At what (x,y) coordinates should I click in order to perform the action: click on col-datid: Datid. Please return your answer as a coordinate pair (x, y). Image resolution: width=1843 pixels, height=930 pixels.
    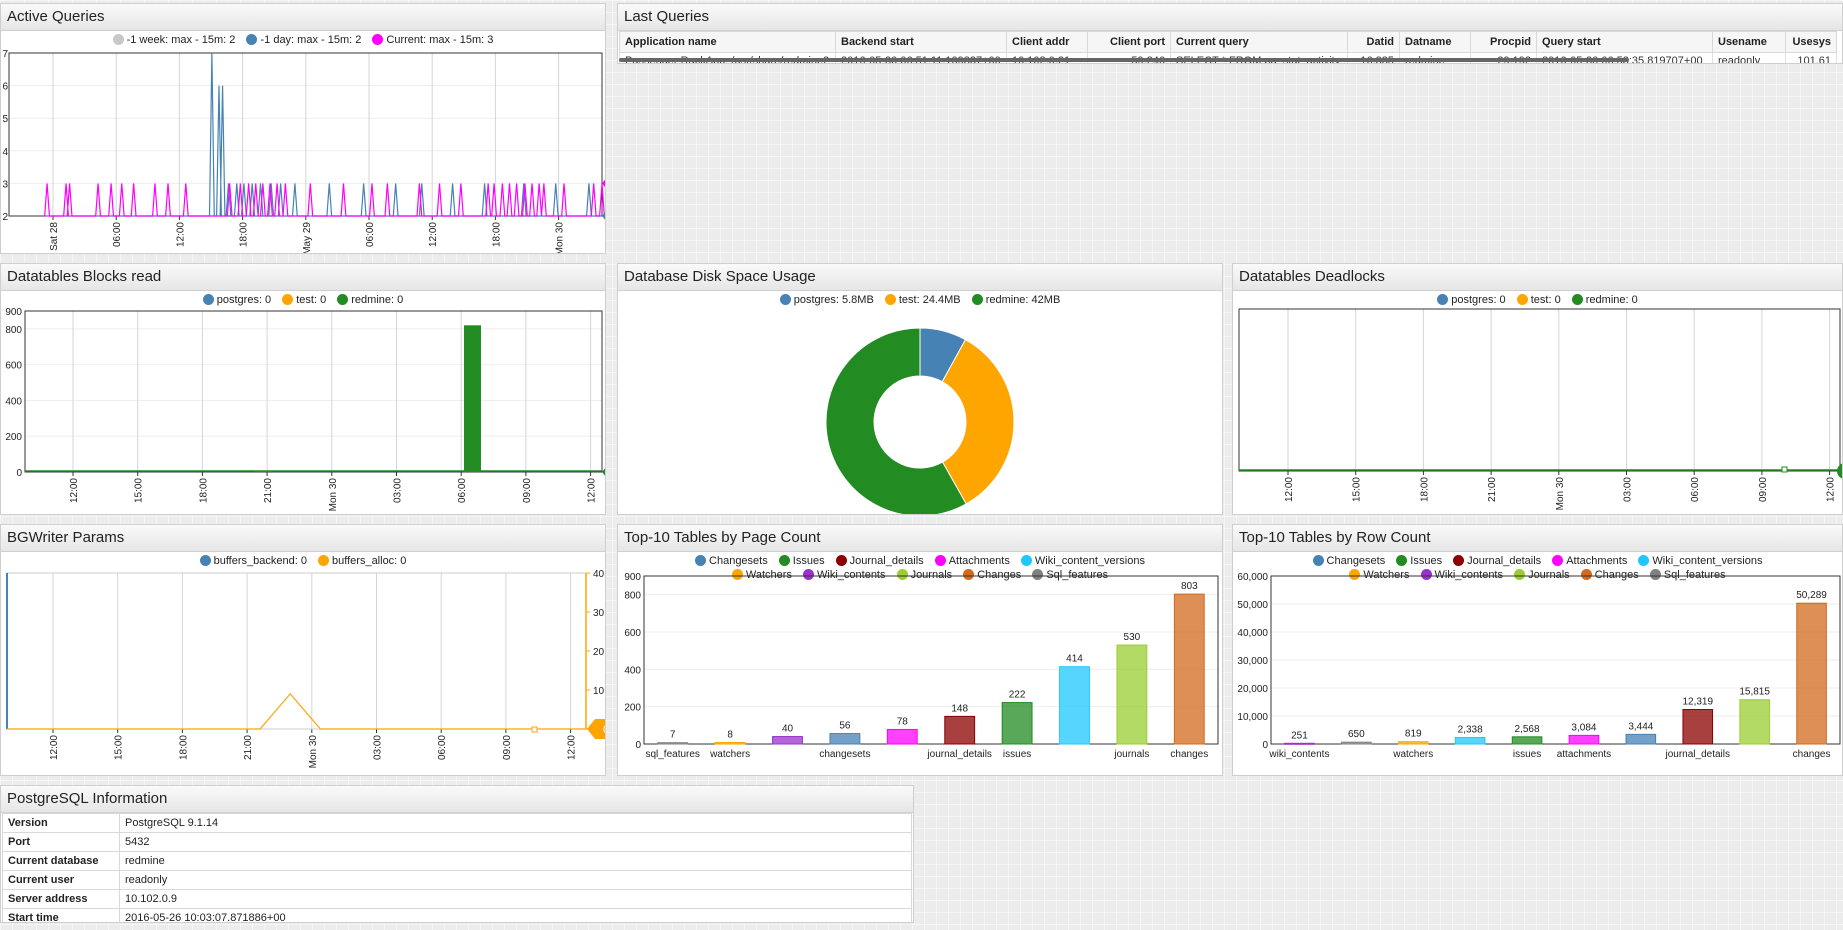
    Looking at the image, I should click on (1373, 42).